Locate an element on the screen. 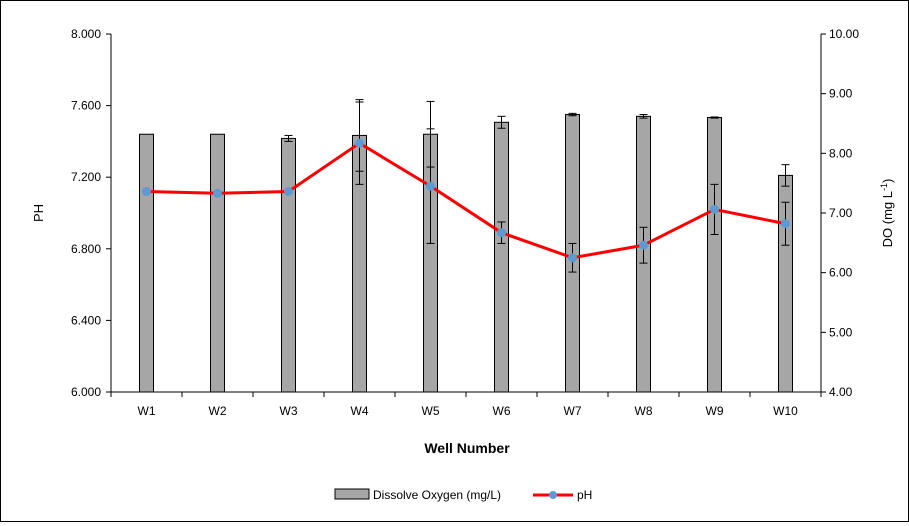  x-axis: W1 W2 W3 W4 W5 W6 W7 W8 W9 W10 is located at coordinates (466, 404).